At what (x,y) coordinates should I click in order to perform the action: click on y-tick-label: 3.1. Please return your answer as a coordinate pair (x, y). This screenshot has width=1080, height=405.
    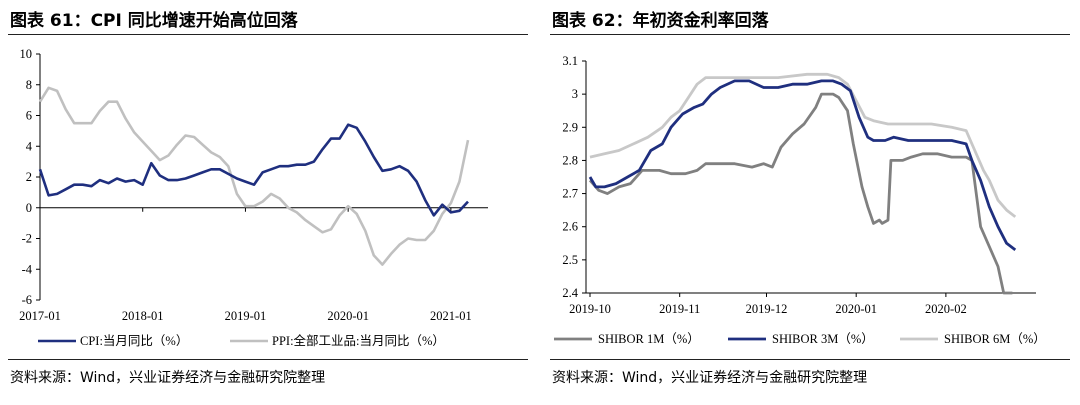
    Looking at the image, I should click on (570, 61).